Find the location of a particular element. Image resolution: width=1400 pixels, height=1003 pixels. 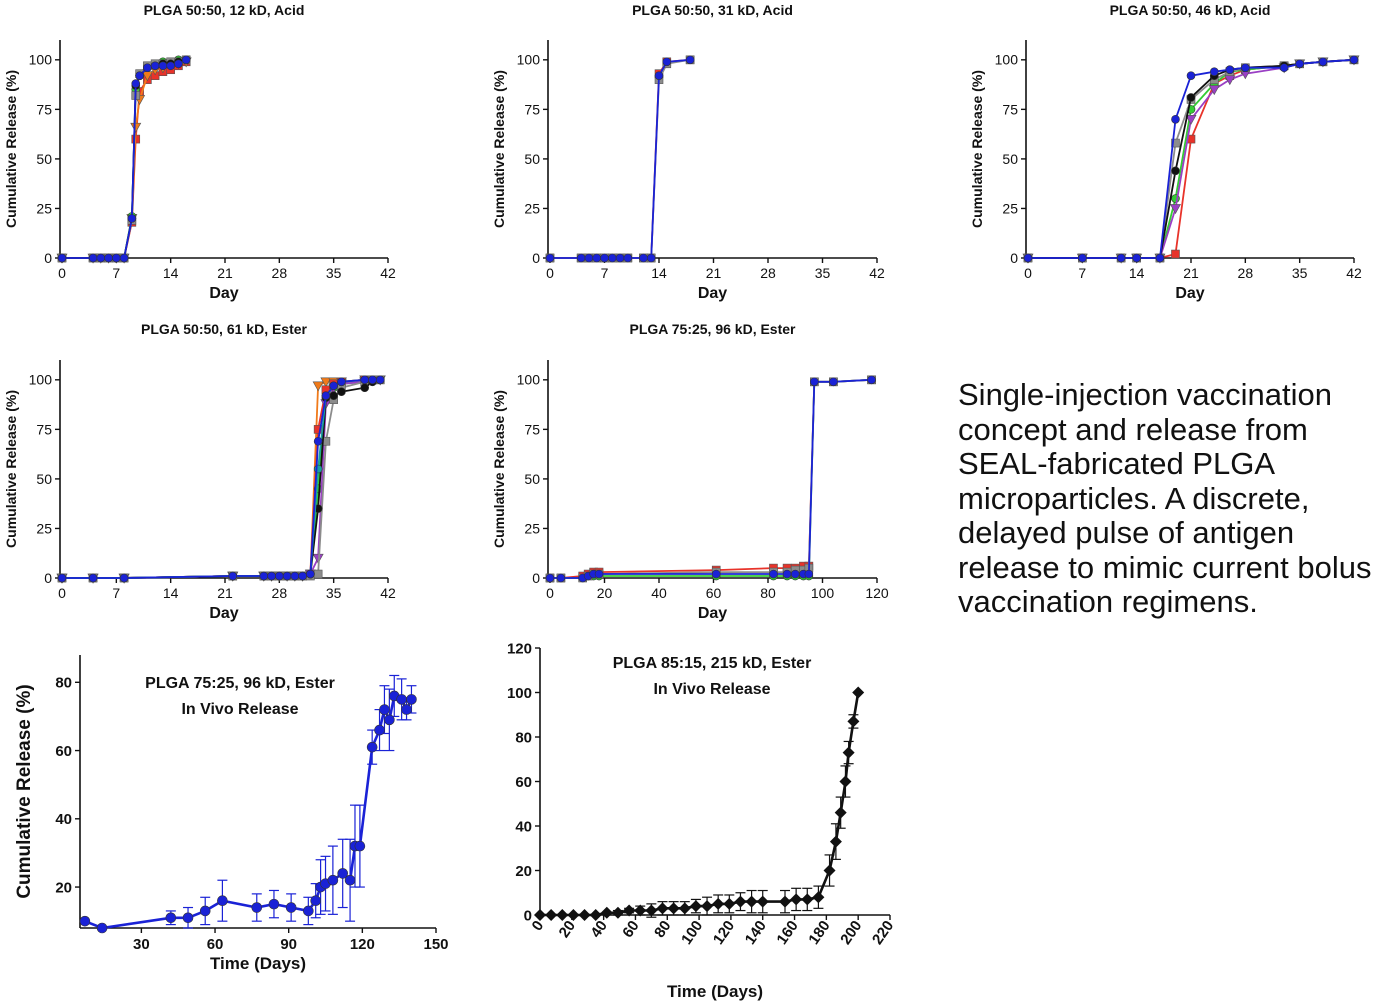

chart-title: PLGA 75:25, 96 kD, Ester is located at coordinates (240, 683).